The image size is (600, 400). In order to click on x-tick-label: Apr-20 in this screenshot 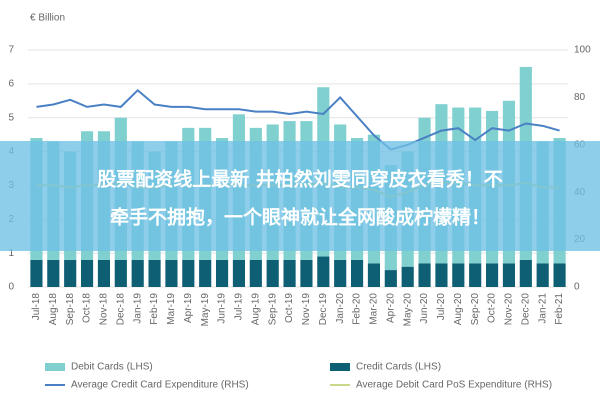, I will do `click(390, 308)`.